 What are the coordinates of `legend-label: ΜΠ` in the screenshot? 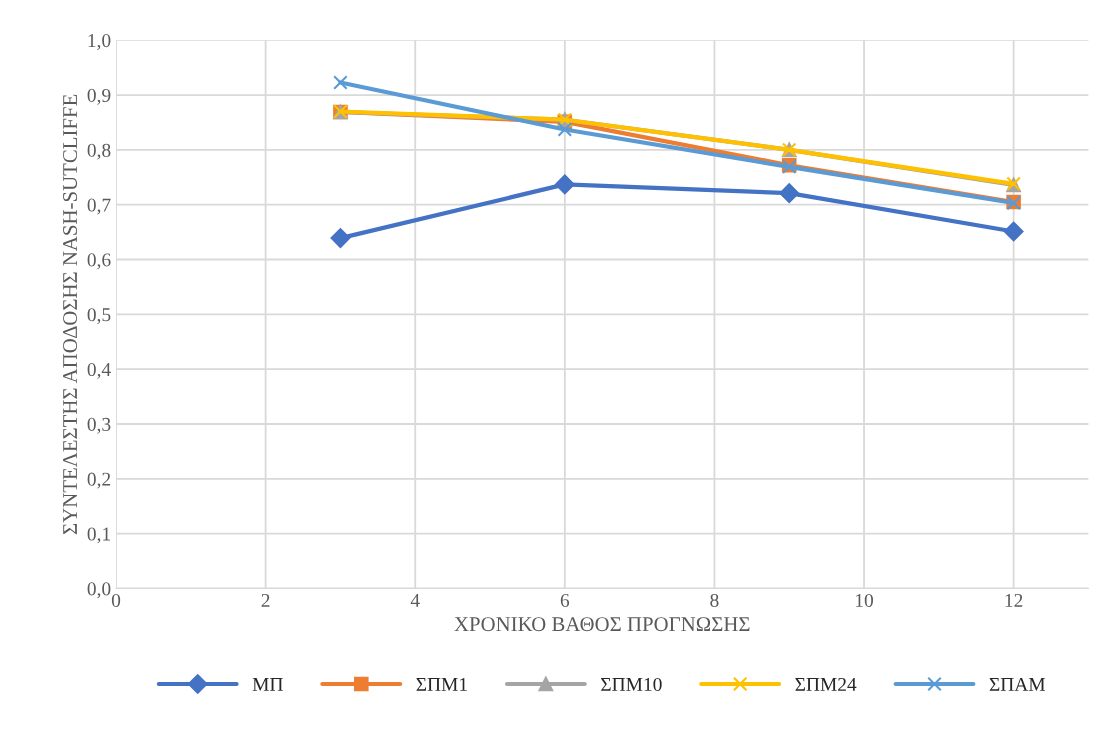 It's located at (267, 684).